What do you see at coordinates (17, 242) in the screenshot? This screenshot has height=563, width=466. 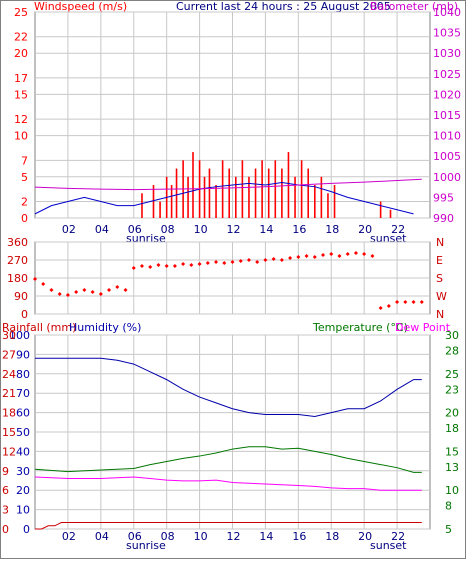 I see `direction-tick-label: 360` at bounding box center [17, 242].